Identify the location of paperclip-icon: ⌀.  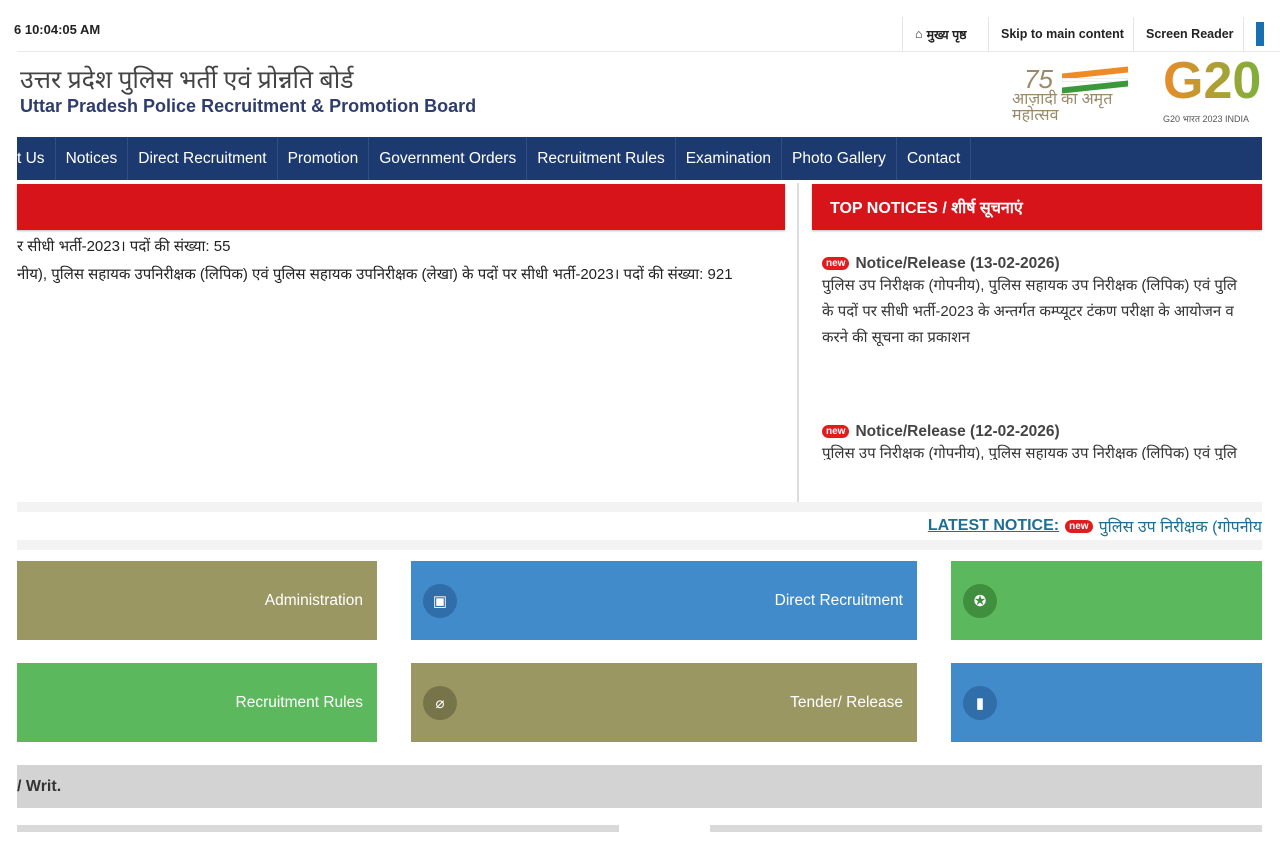
(440, 703).